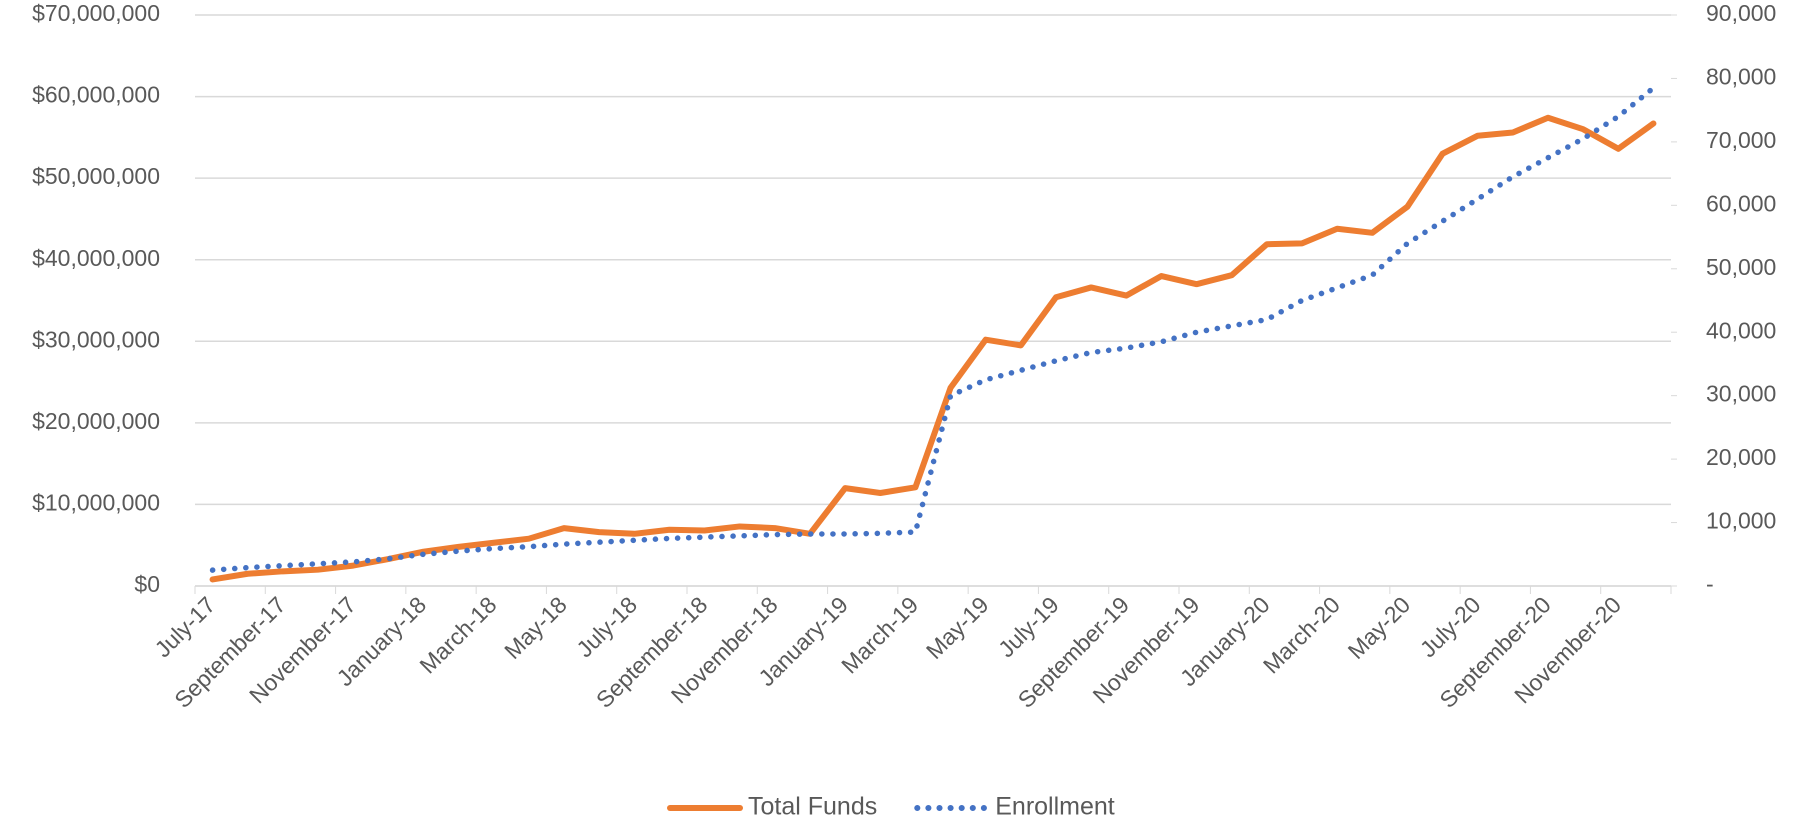  What do you see at coordinates (606, 626) in the screenshot?
I see `x-tick-label: July-18` at bounding box center [606, 626].